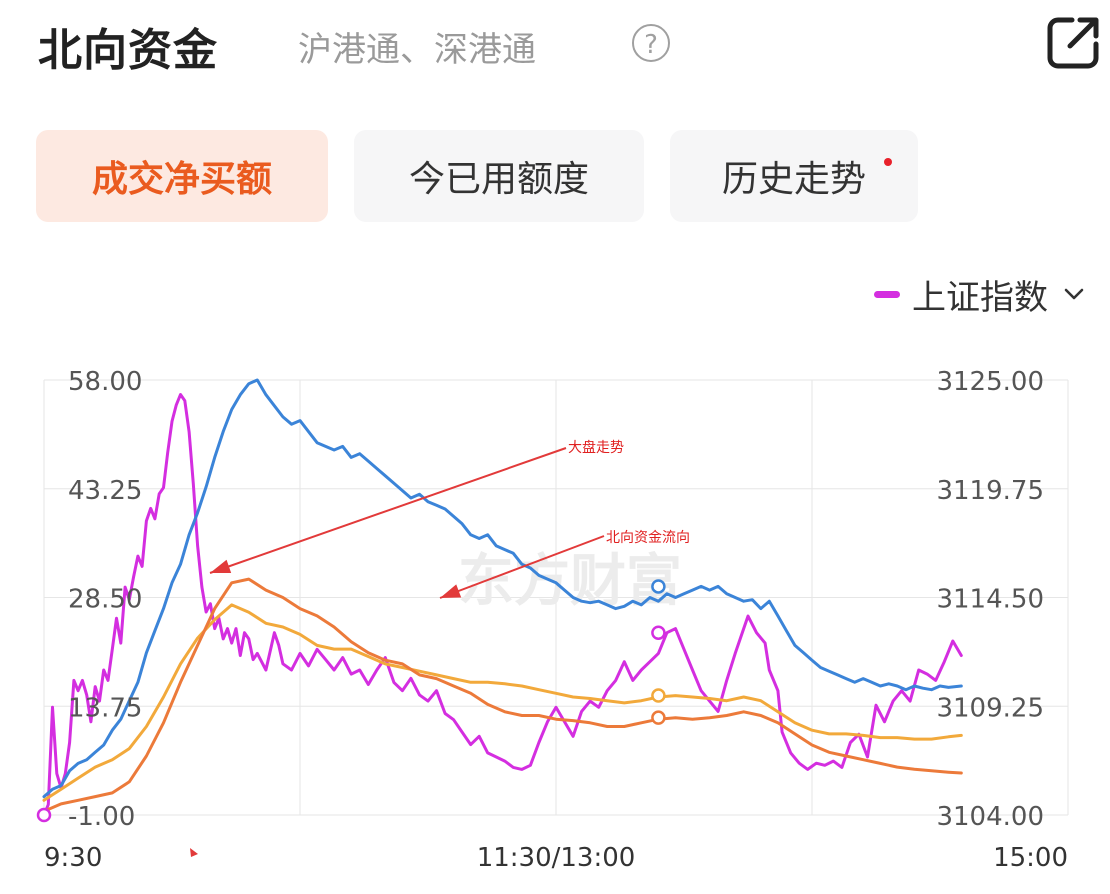 The image size is (1110, 894). Describe the element at coordinates (417, 50) in the screenshot. I see `page-subtitle: 沪港通、深港通` at that location.